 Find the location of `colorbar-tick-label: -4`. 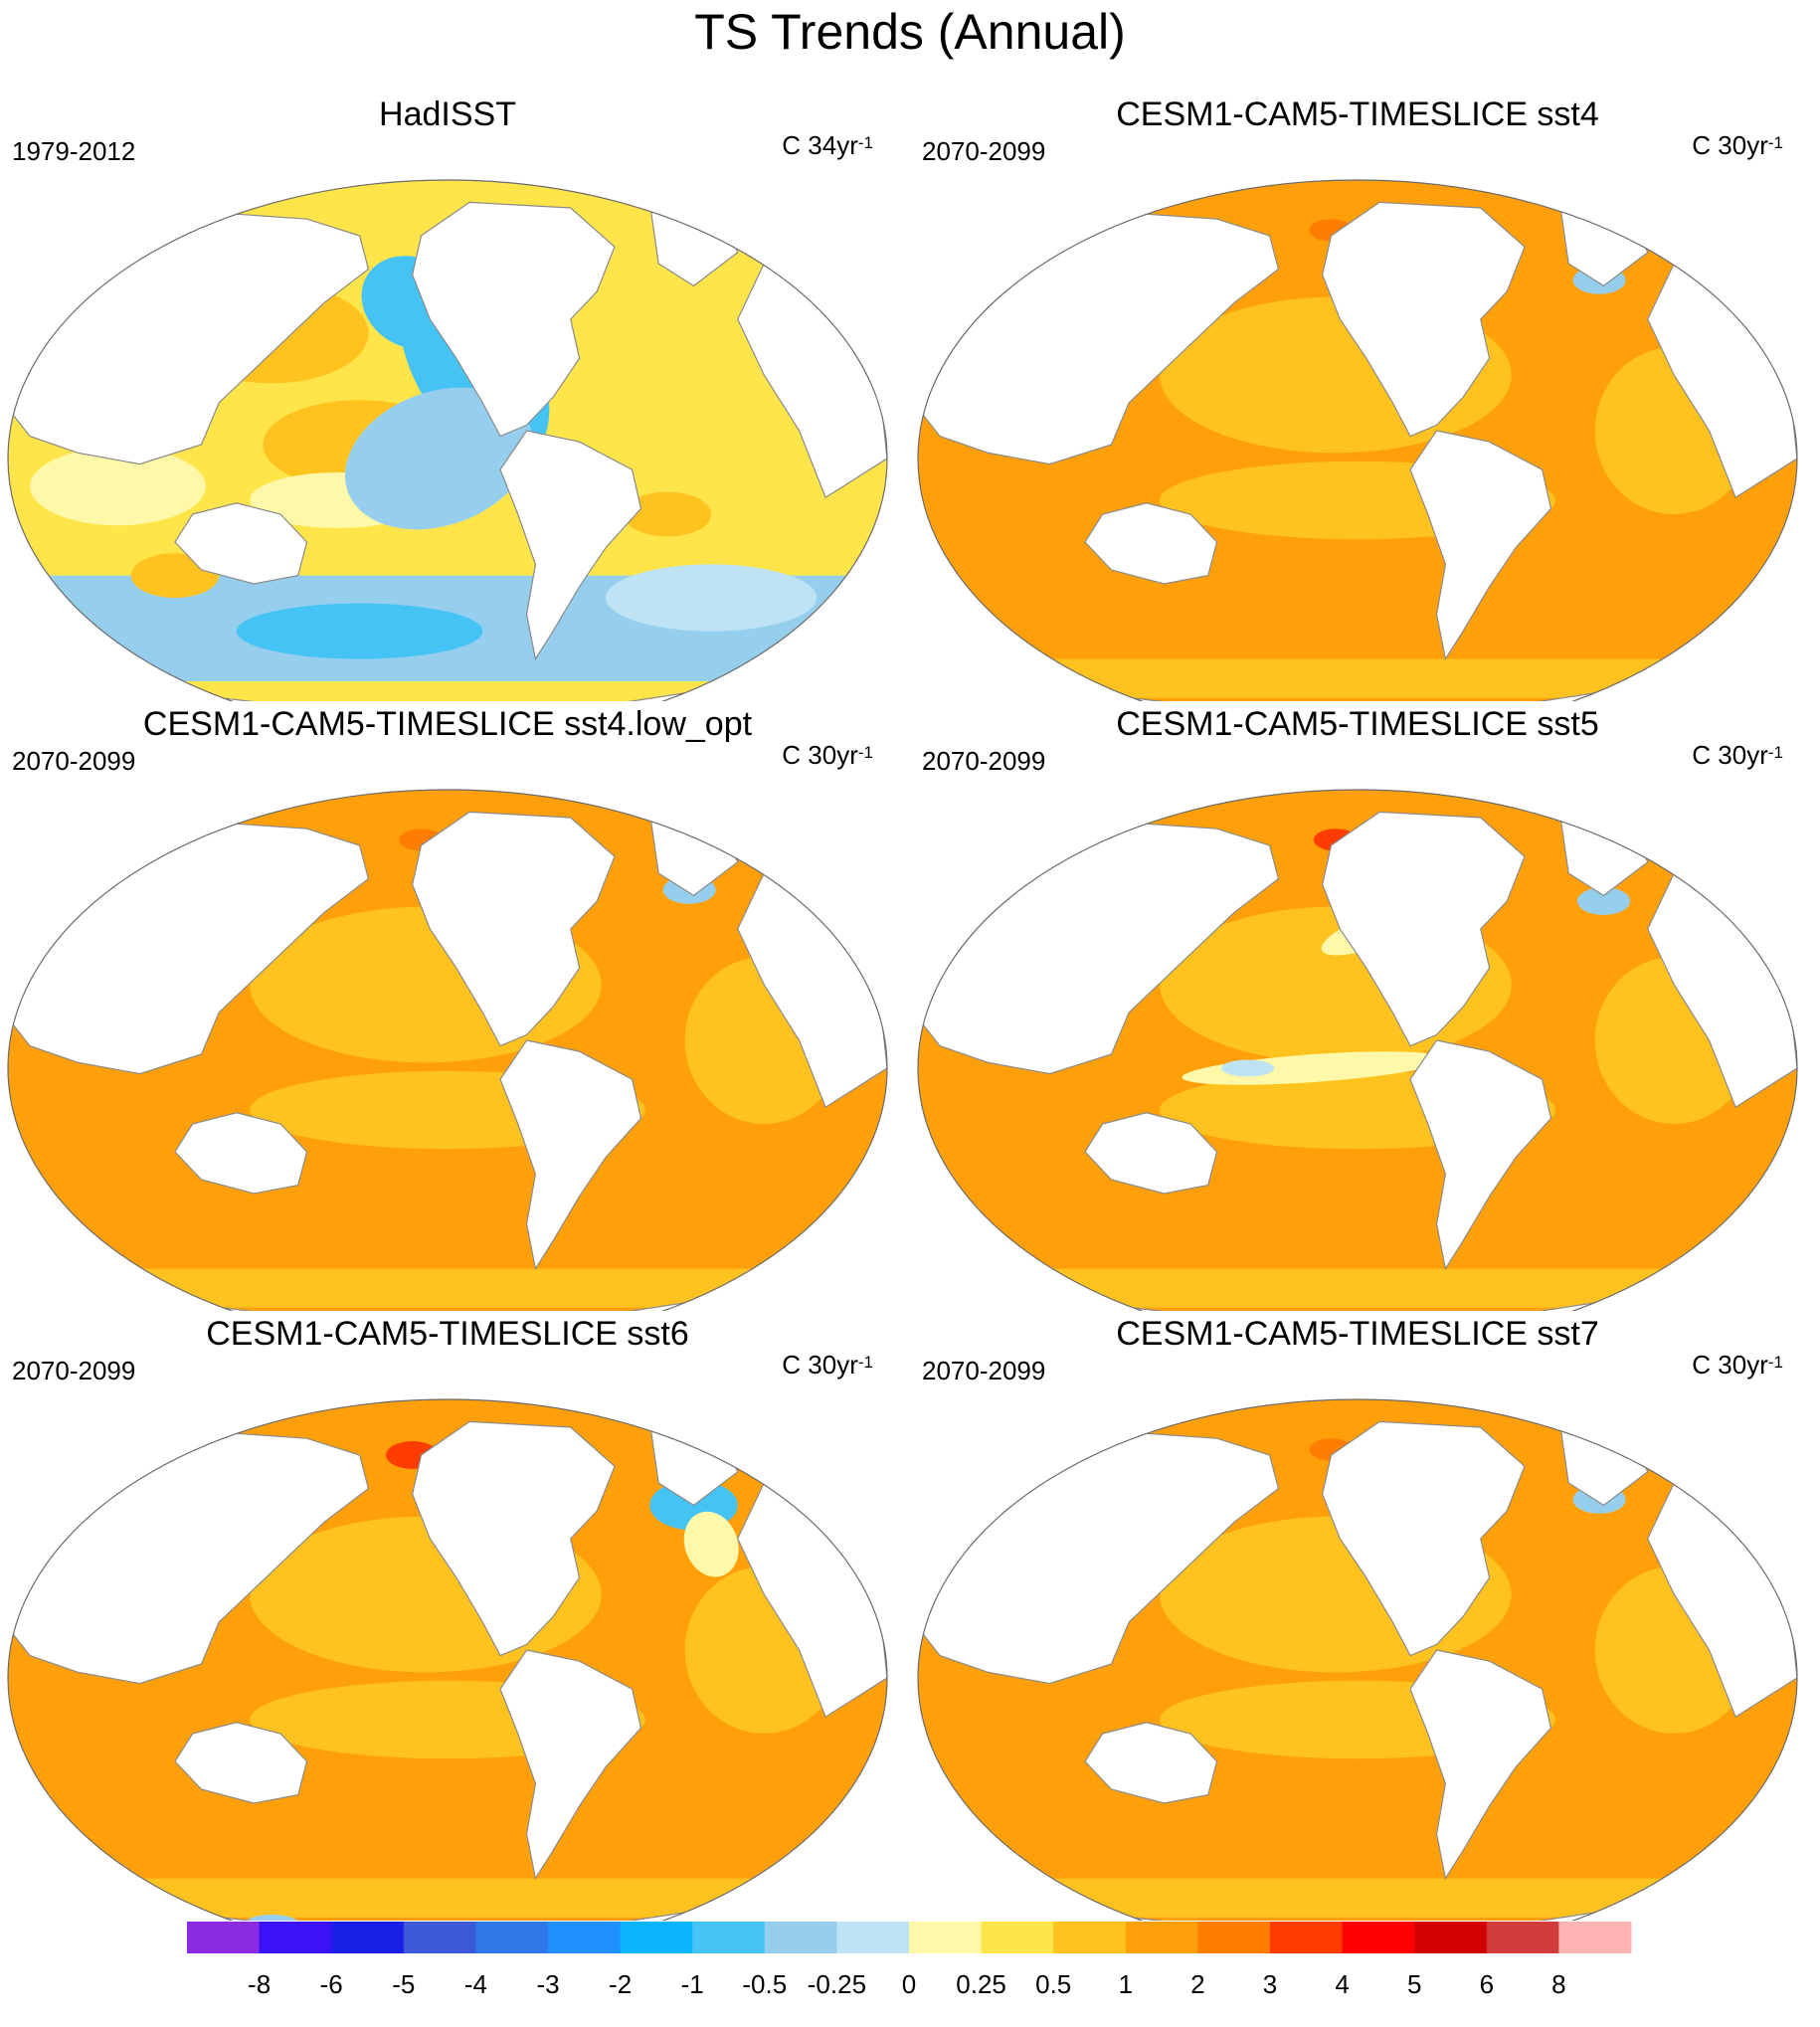

colorbar-tick-label: -4 is located at coordinates (475, 1984).